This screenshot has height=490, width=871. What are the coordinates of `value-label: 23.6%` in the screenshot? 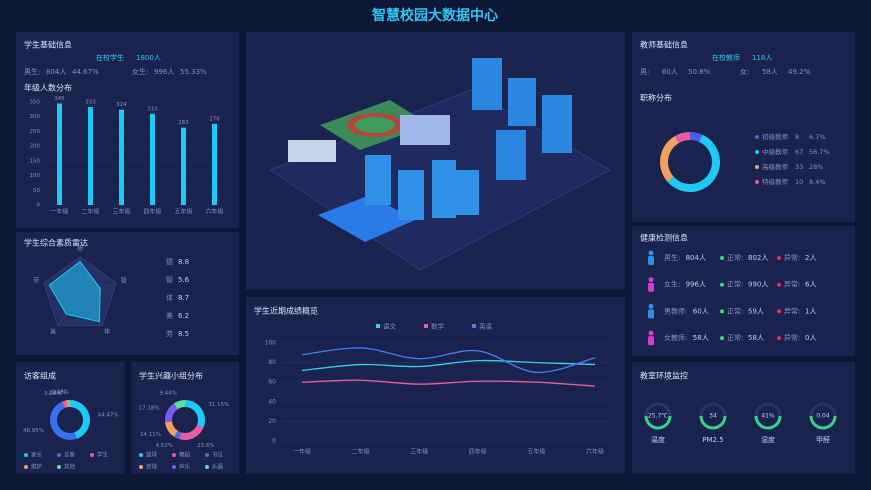 It's located at (205, 446).